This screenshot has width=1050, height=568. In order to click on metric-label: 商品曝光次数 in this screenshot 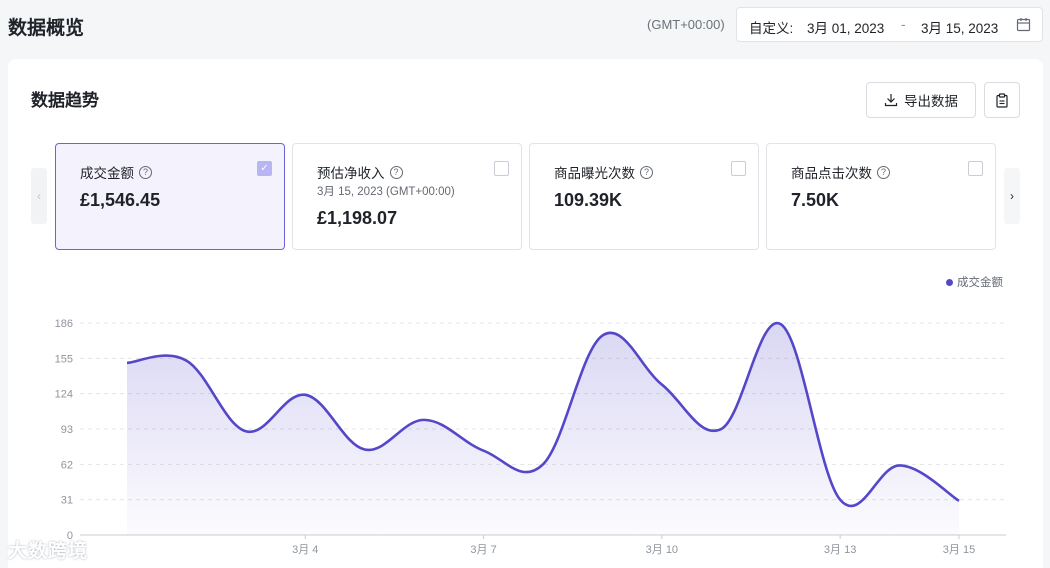, I will do `click(594, 173)`.